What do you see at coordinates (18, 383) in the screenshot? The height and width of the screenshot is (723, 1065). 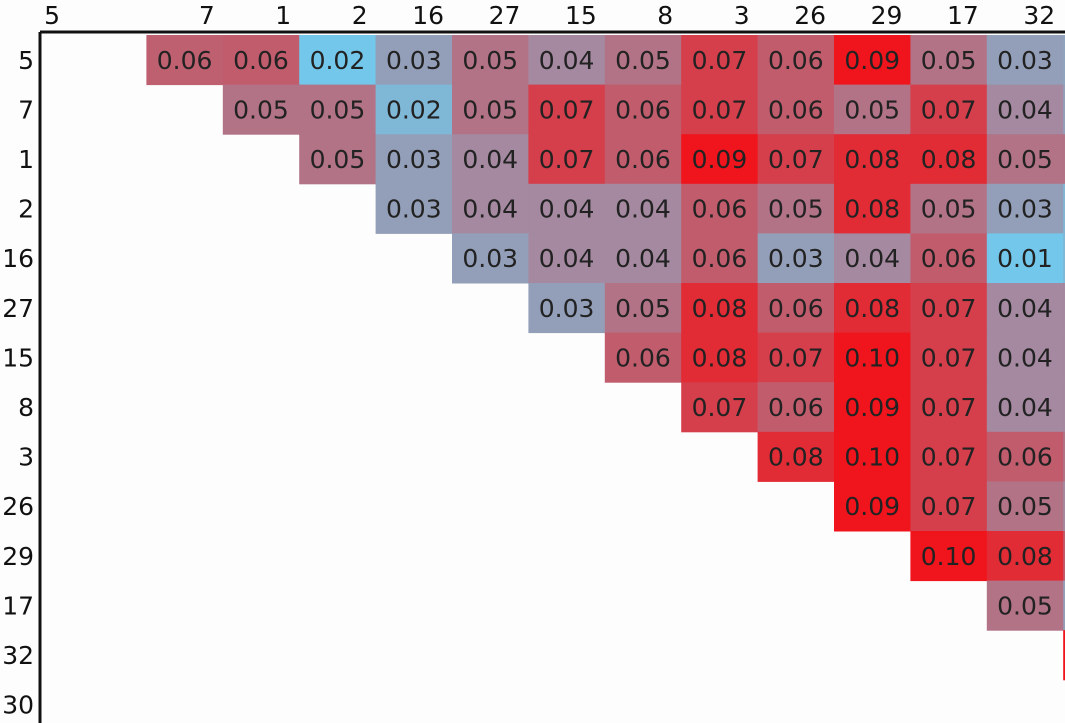 I see `row-labels: 5 7 1 2 16 27 15 8 3 26 29 17 32 30` at bounding box center [18, 383].